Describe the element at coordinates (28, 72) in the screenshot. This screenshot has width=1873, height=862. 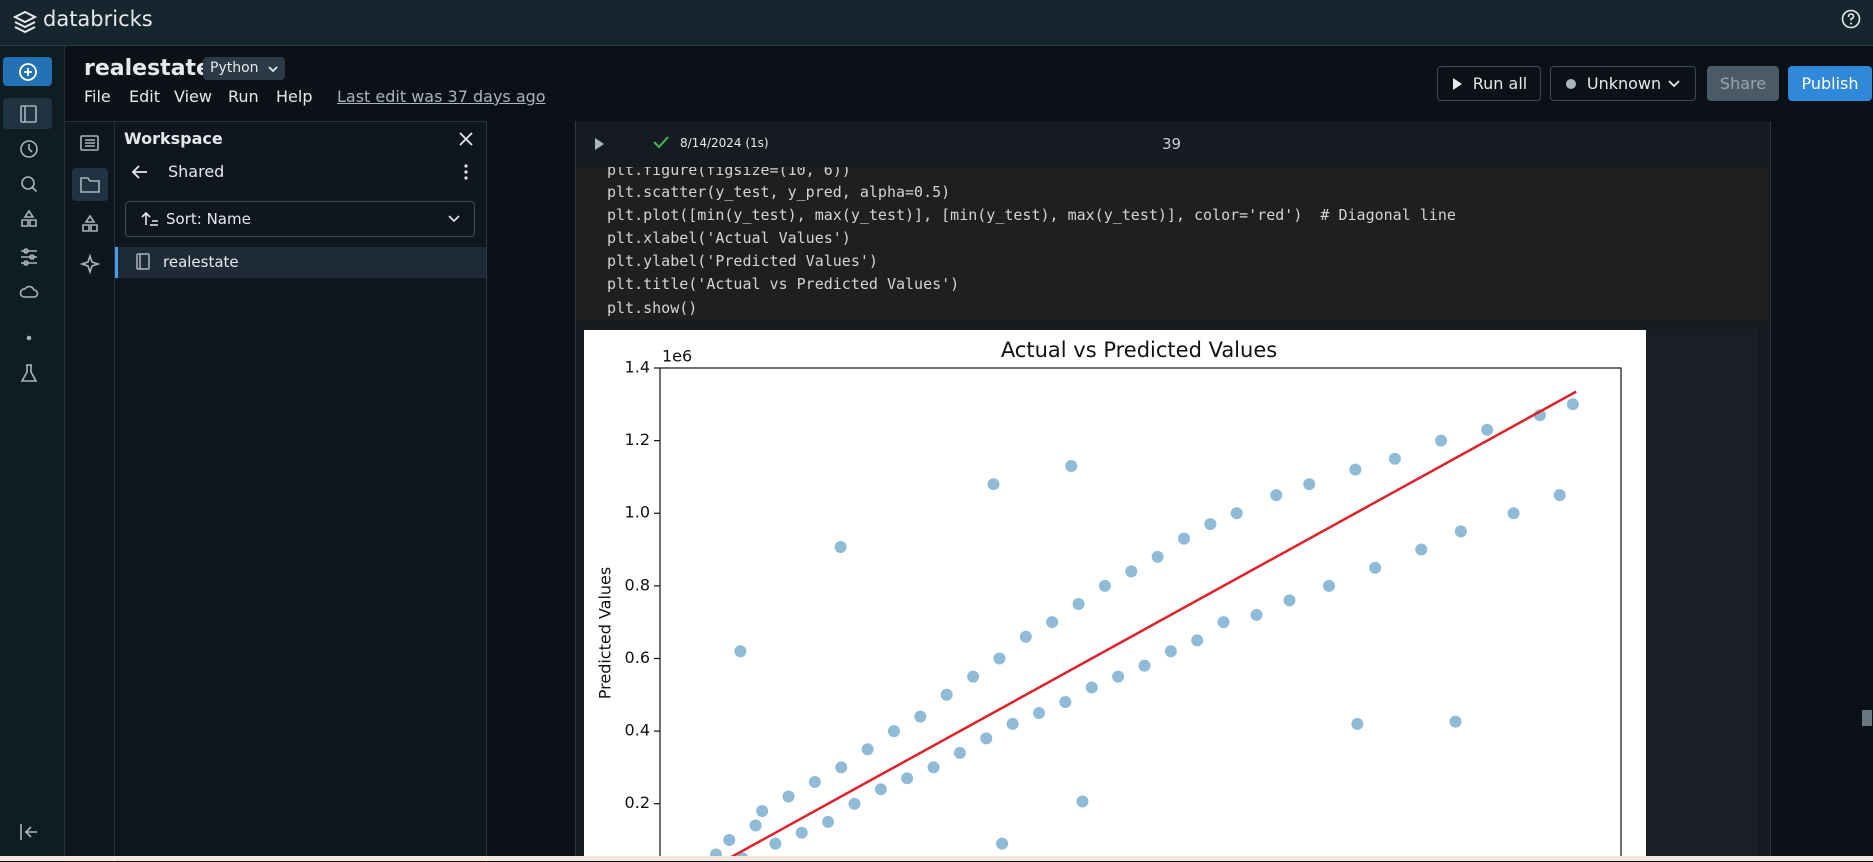
I see `plus-icon` at that location.